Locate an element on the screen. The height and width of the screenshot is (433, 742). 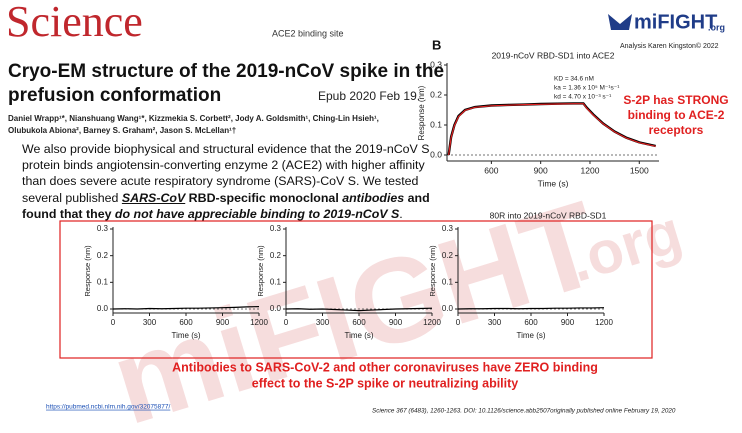
kinetics-label: ka = 1.36 x 10⁵ M⁻¹s⁻¹ is located at coordinates (587, 88).